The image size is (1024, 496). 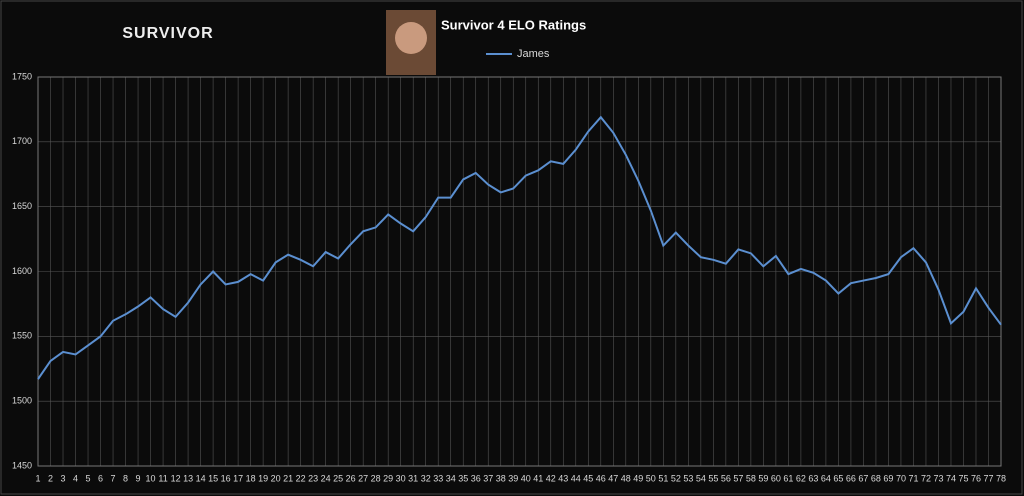 I want to click on logo: SURVIVOR, so click(x=167, y=33).